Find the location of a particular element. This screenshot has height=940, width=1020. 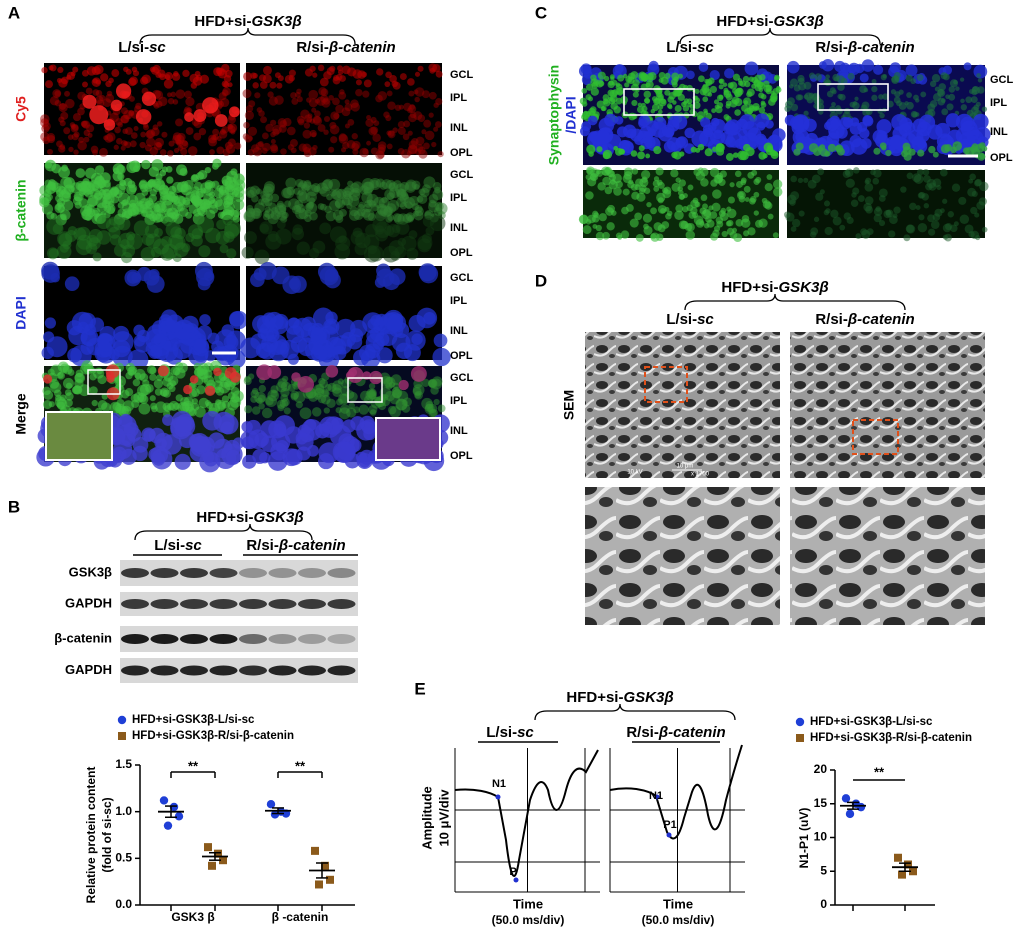

column-label: R/si-β-catenin is located at coordinates (295, 545).